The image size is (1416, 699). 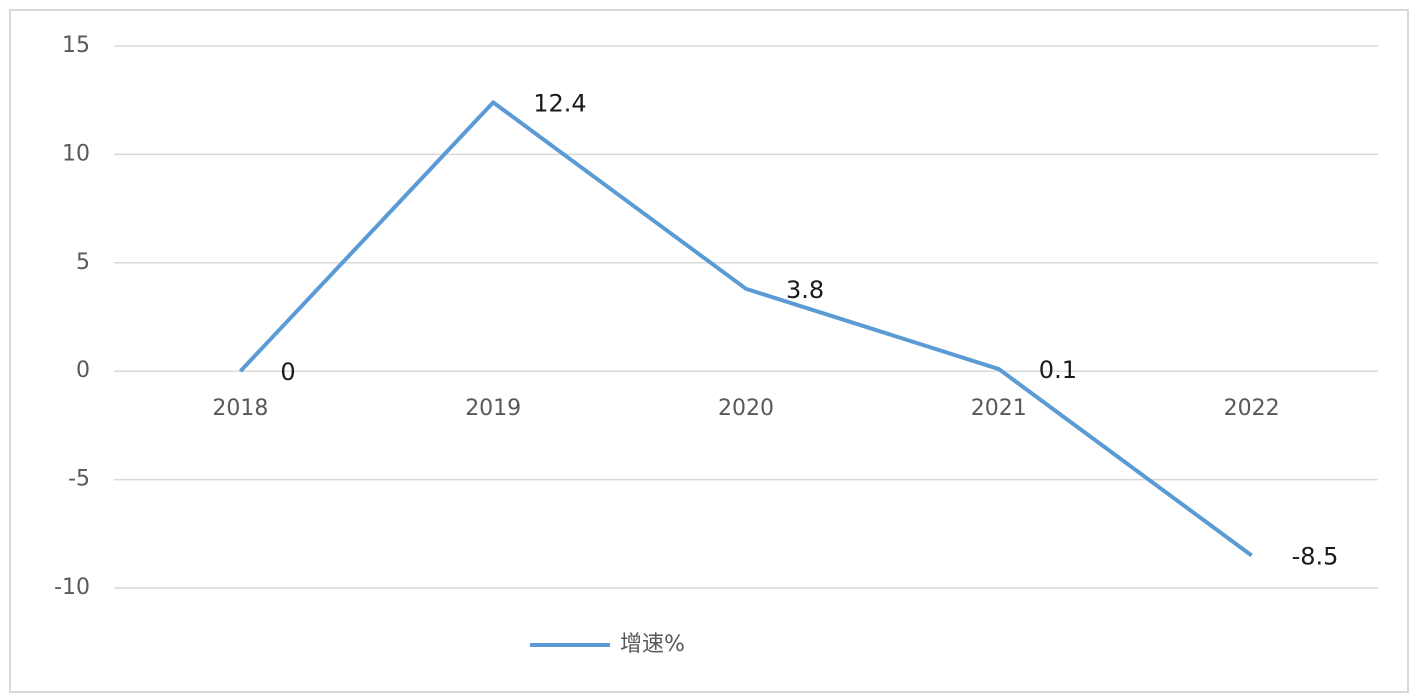 What do you see at coordinates (79, 479) in the screenshot?
I see `y-tick-label: -5` at bounding box center [79, 479].